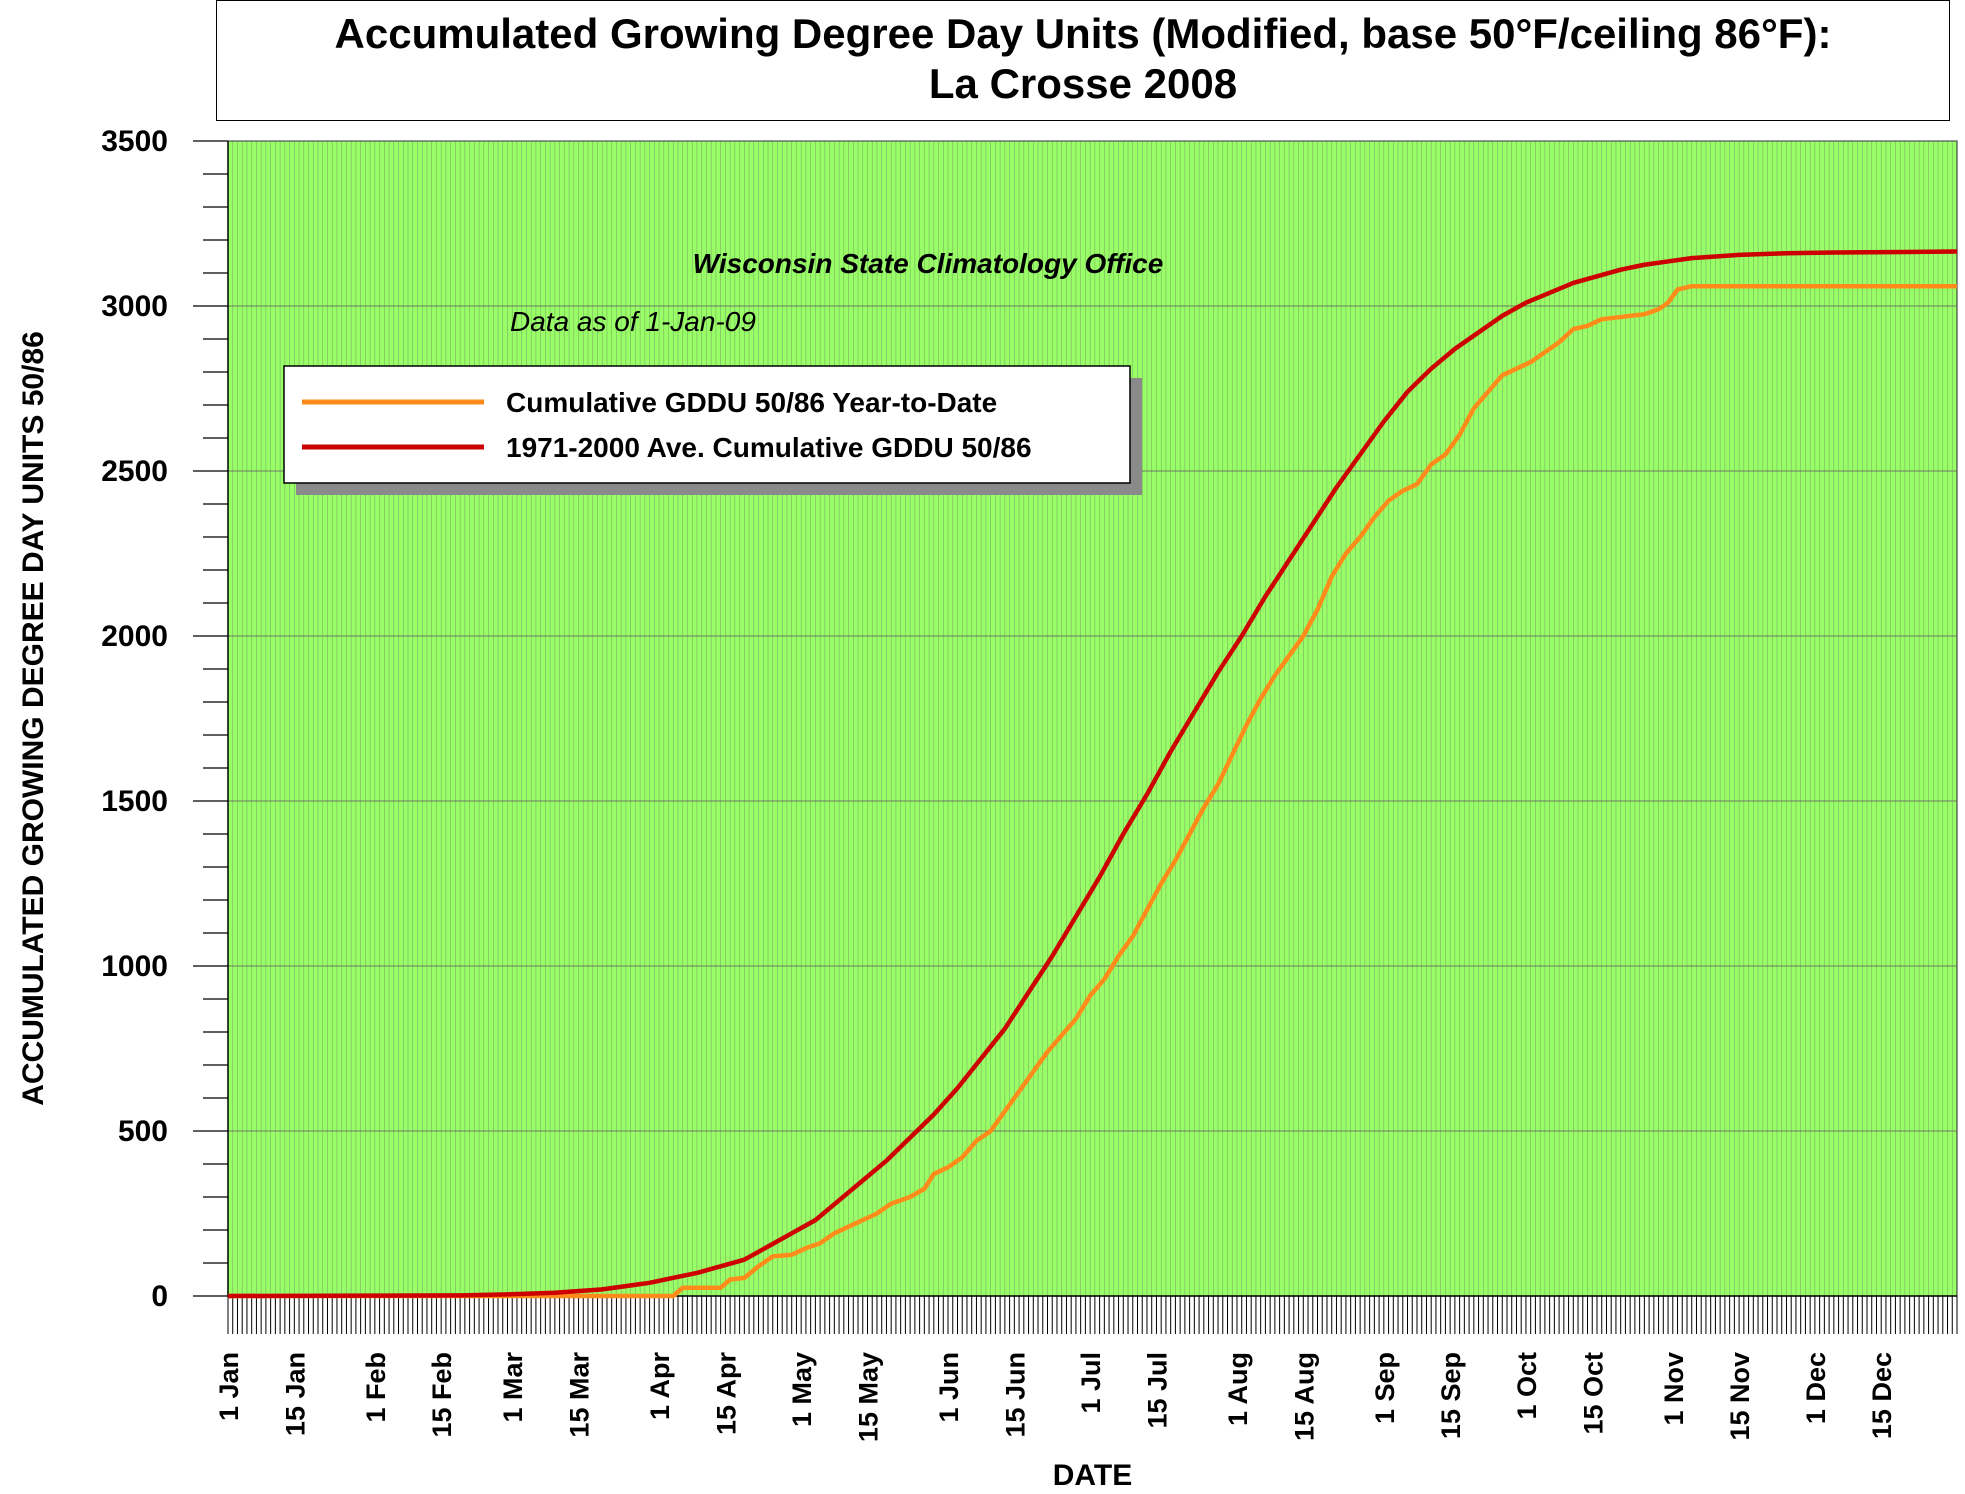 This screenshot has height=1494, width=1965. What do you see at coordinates (1015, 1395) in the screenshot?
I see `x-tick-label: 15 Jun` at bounding box center [1015, 1395].